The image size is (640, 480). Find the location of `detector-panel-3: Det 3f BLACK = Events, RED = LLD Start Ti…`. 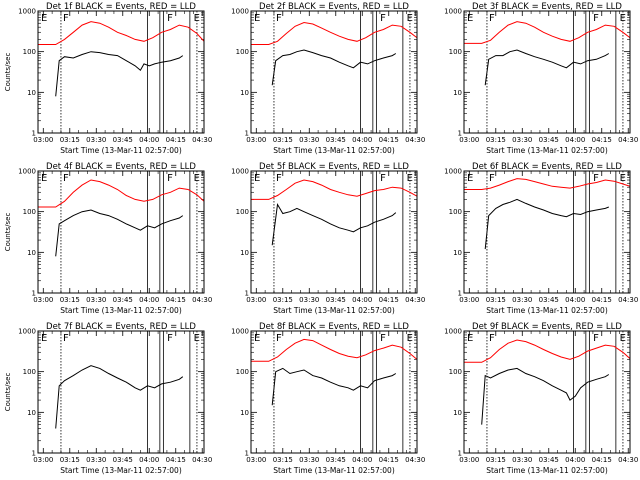

detector-panel-3: Det 3f BLACK = Events, RED = LLD Start Ti… is located at coordinates (541, 78).